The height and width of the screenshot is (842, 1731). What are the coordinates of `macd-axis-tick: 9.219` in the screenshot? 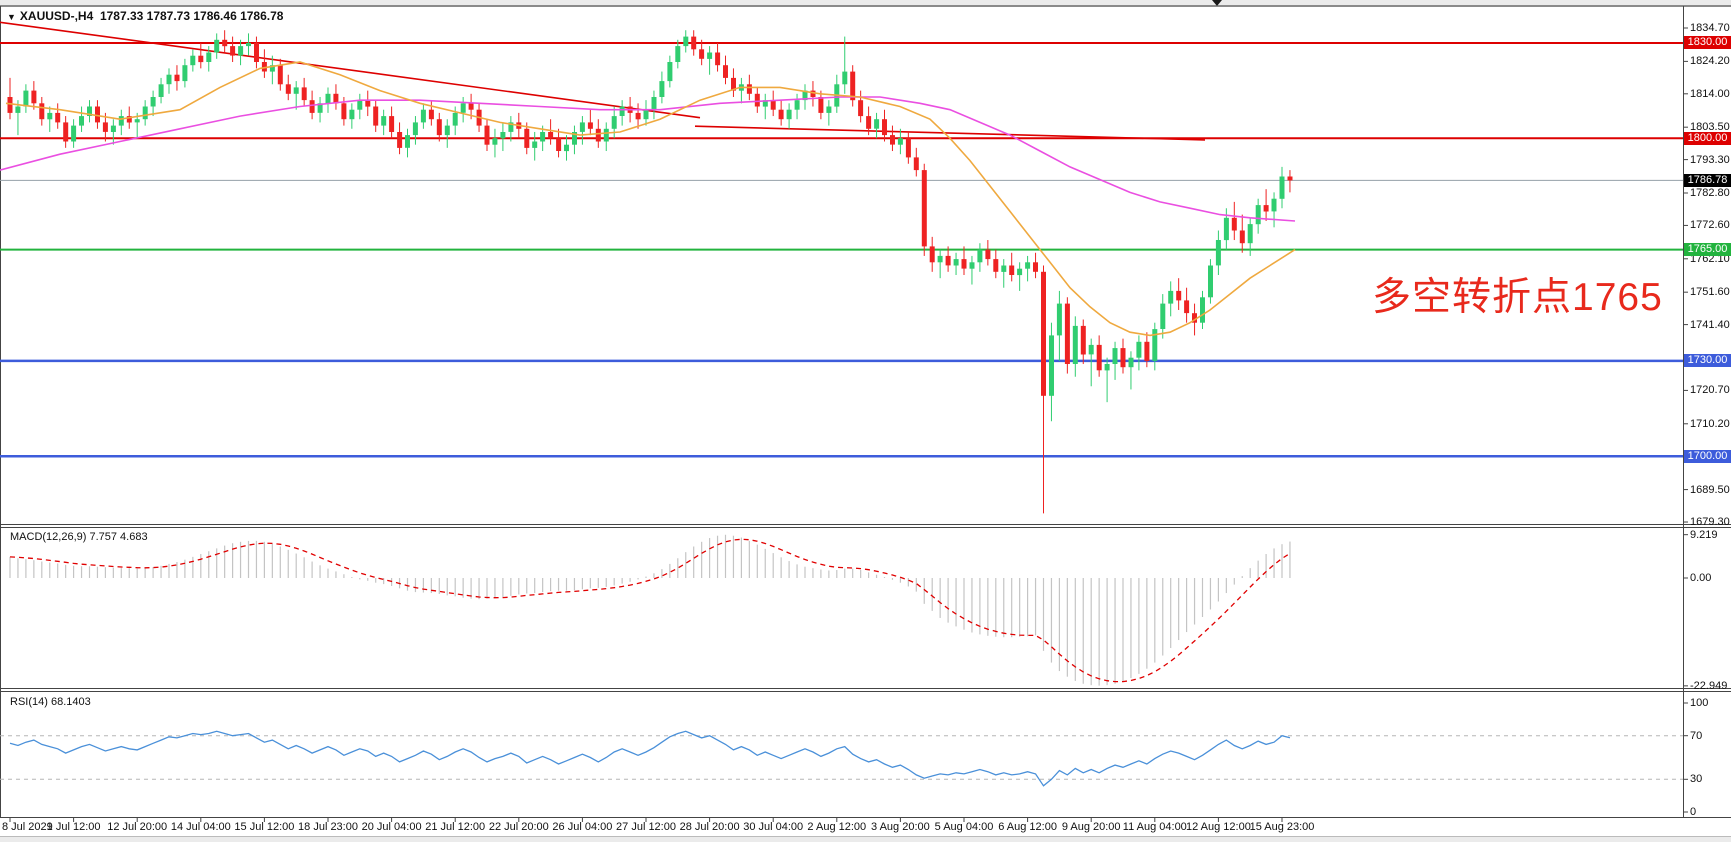 It's located at (1704, 534).